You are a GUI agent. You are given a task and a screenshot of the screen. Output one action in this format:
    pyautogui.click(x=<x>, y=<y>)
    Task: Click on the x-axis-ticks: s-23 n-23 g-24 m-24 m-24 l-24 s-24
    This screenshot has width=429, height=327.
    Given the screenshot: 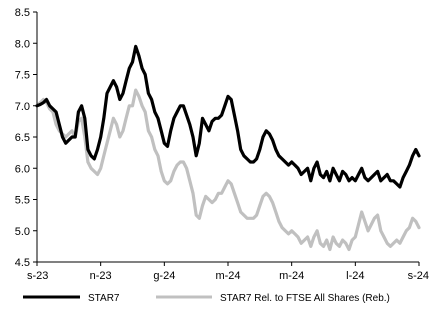 What is the action you would take?
    pyautogui.click(x=228, y=272)
    